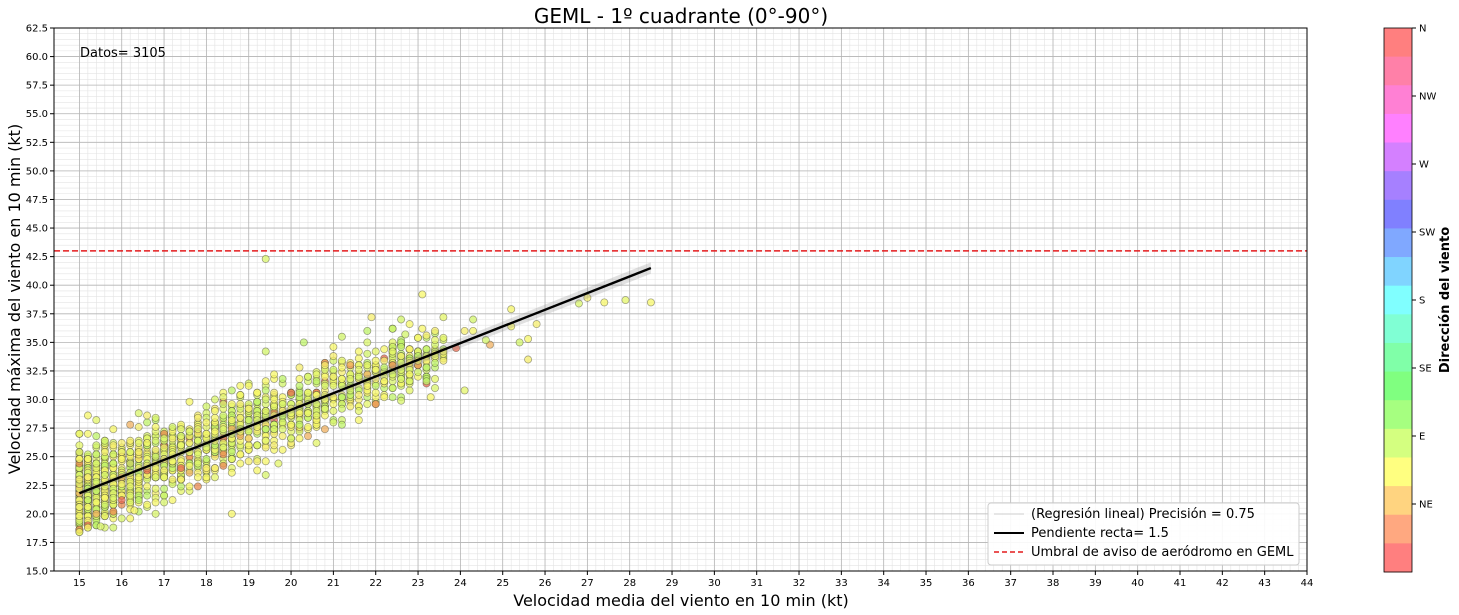 The height and width of the screenshot is (615, 1459). Describe the element at coordinates (248, 583) in the screenshot. I see `x-tick-label: 19` at that location.